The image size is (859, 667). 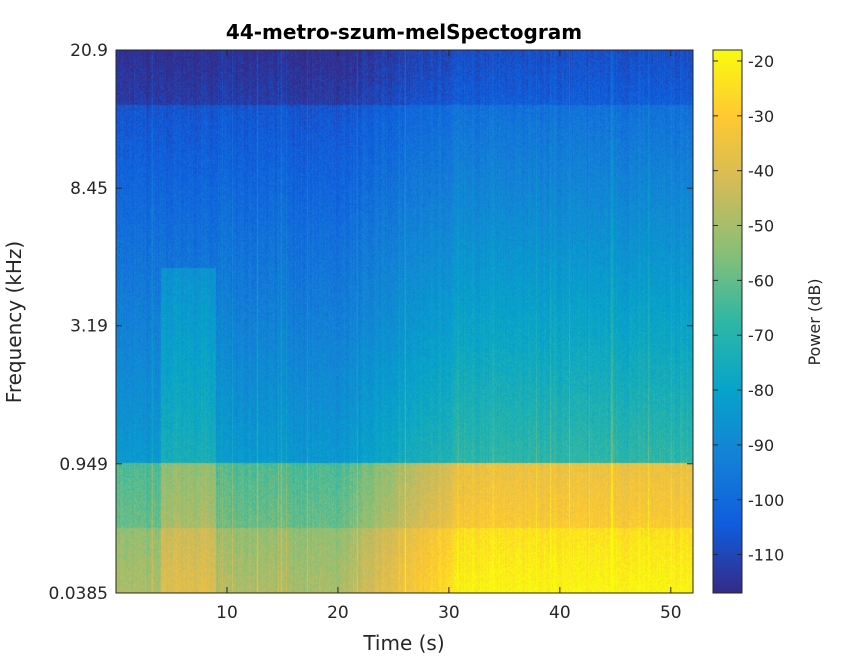 What do you see at coordinates (761, 226) in the screenshot?
I see `colorbar-tick-label: -50` at bounding box center [761, 226].